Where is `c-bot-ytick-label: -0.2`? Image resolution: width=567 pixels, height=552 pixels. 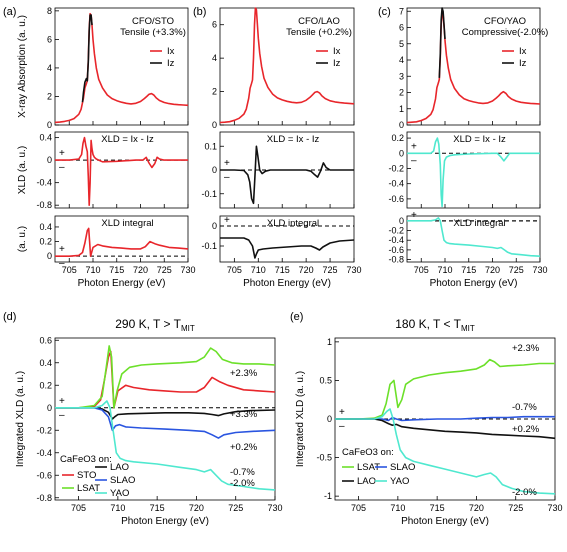
c-bot-ytick-label: -0.2 is located at coordinates (396, 231).